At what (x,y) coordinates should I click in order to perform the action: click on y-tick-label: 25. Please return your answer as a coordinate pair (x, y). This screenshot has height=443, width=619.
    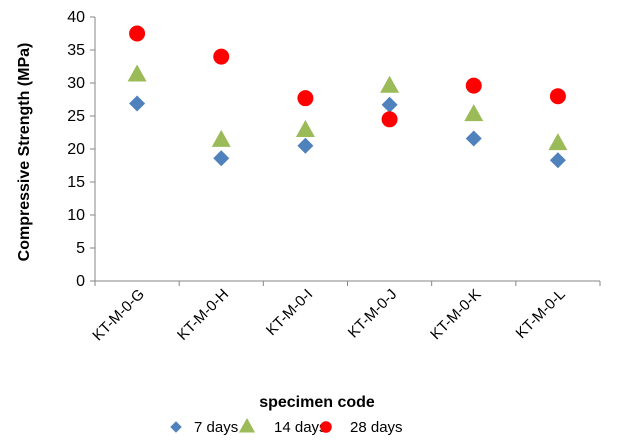
    Looking at the image, I should click on (76, 116).